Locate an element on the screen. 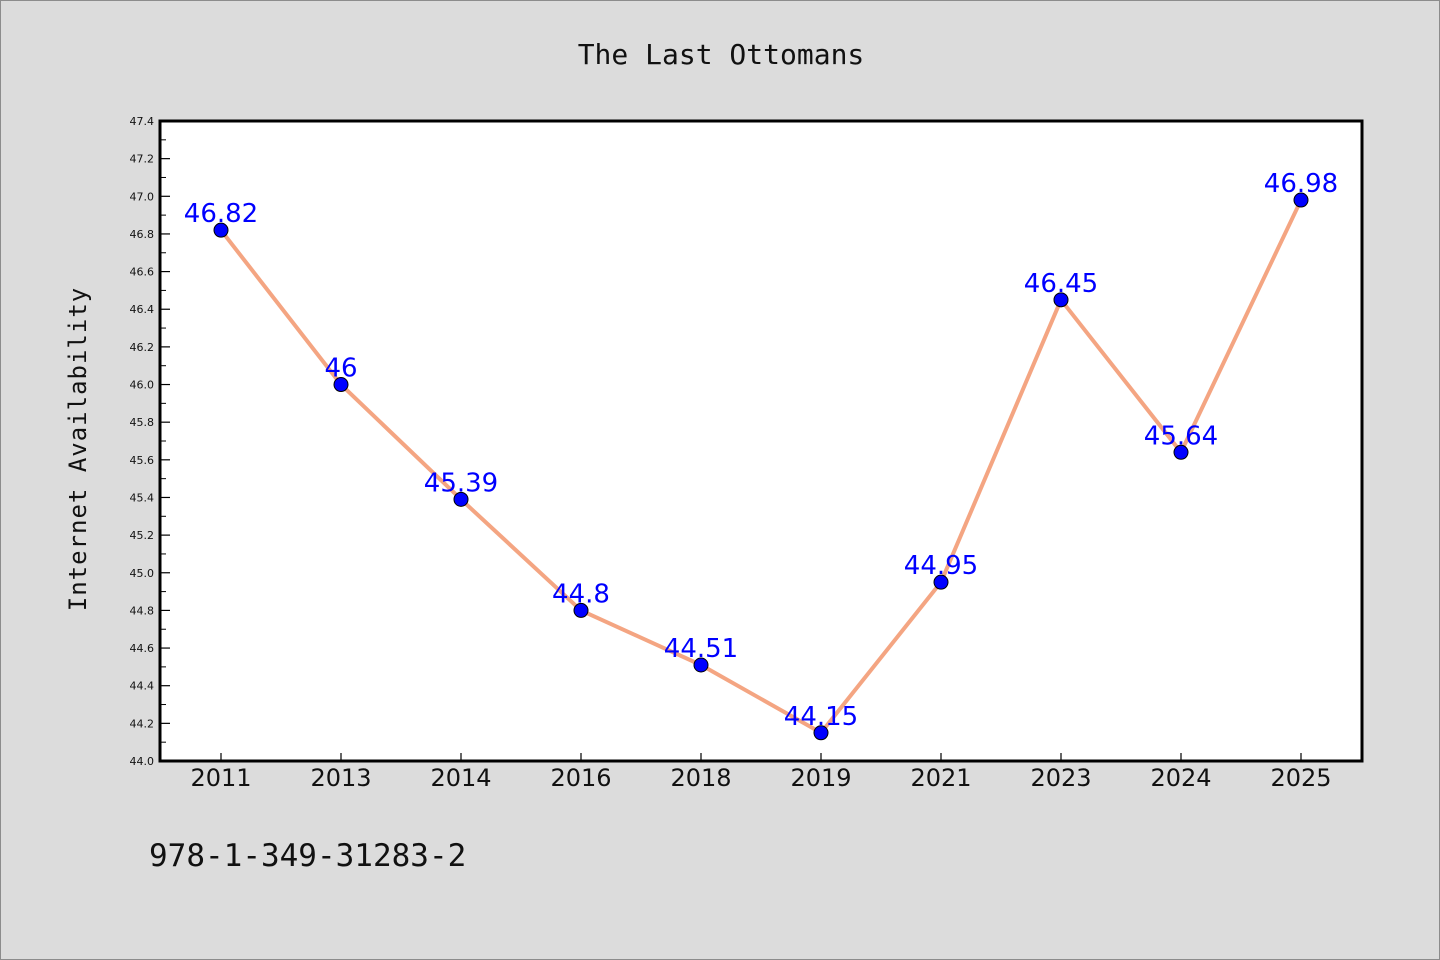 The height and width of the screenshot is (960, 1440). y-tick-label: 44.6 is located at coordinates (142, 648).